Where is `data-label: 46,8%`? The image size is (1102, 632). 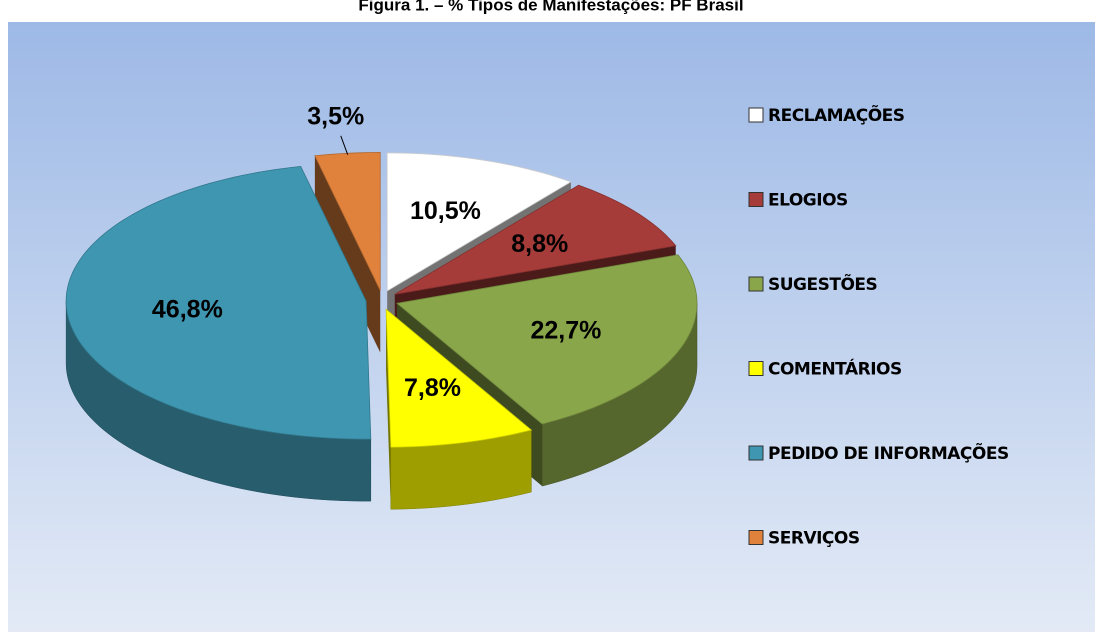 data-label: 46,8% is located at coordinates (187, 309).